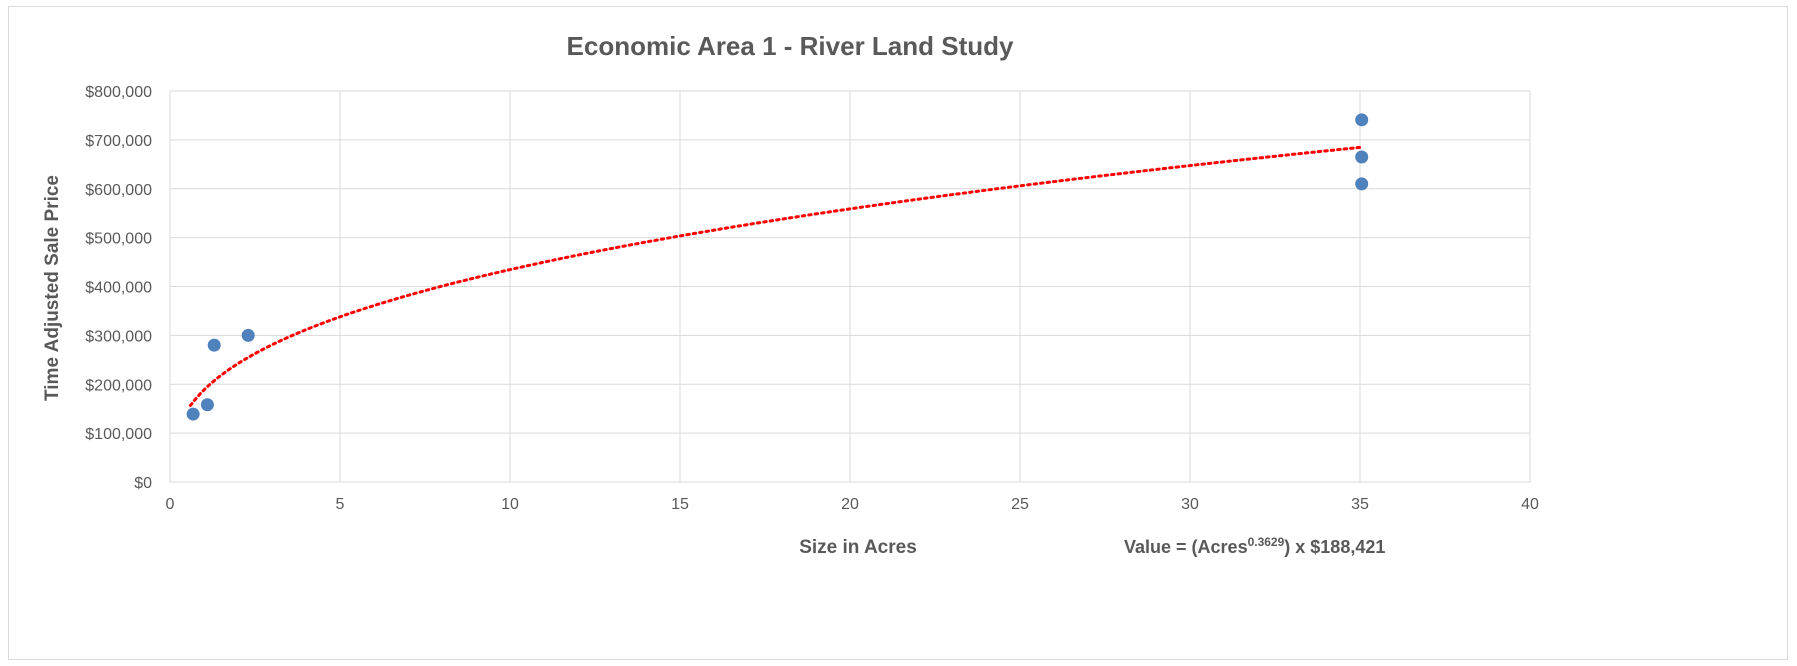  What do you see at coordinates (118, 92) in the screenshot?
I see `y-tick-label: $800,000` at bounding box center [118, 92].